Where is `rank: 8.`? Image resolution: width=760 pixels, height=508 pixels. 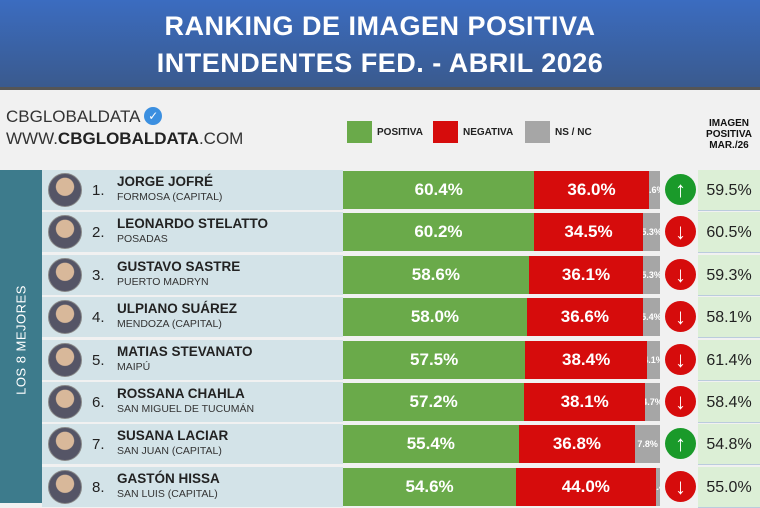
rank: 8. is located at coordinates (98, 487).